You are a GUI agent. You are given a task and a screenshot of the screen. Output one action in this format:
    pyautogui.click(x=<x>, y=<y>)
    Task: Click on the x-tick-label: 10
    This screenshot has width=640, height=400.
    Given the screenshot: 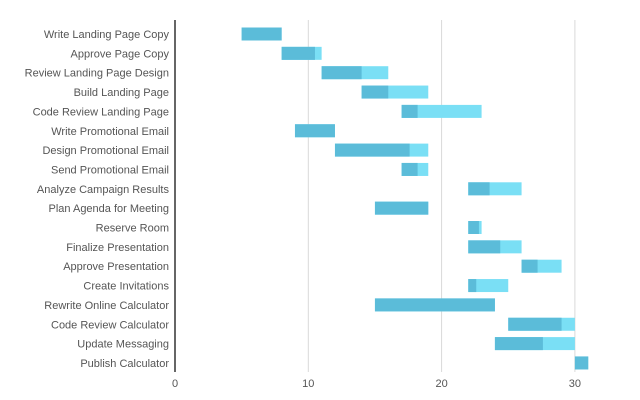 What is the action you would take?
    pyautogui.click(x=308, y=384)
    